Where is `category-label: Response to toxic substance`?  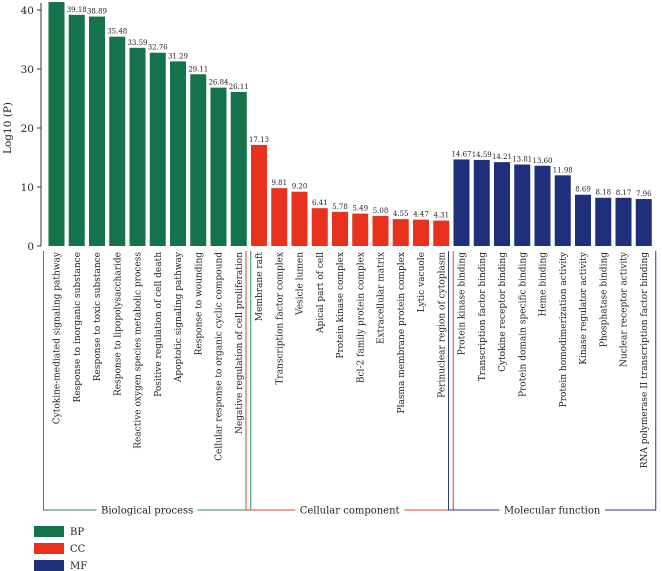
category-label: Response to toxic substance is located at coordinates (98, 316).